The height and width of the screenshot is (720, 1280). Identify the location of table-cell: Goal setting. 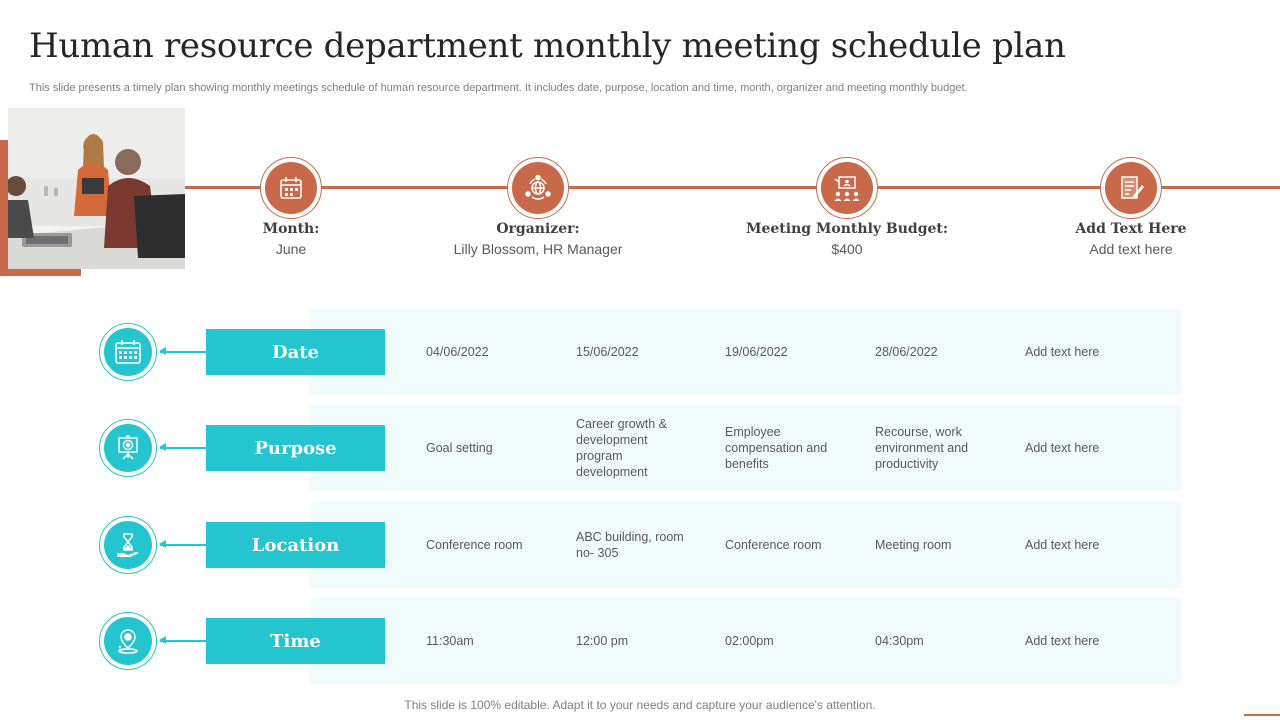
(459, 448).